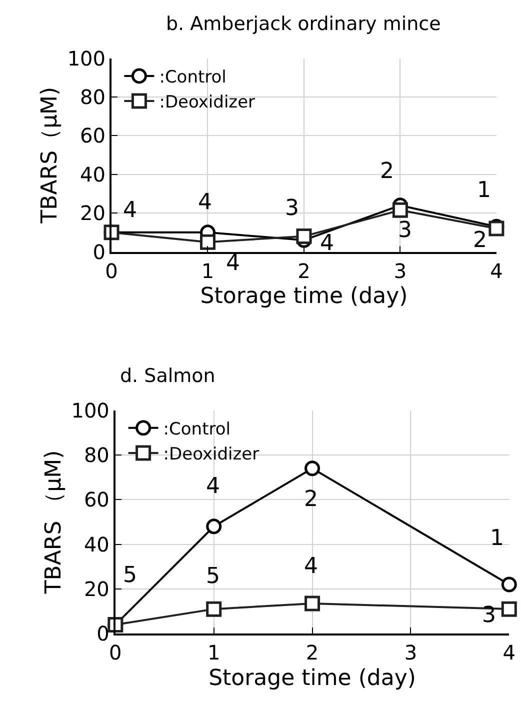 This screenshot has height=722, width=521. I want to click on y-axis-title: TBARS（μM), so click(50, 155).